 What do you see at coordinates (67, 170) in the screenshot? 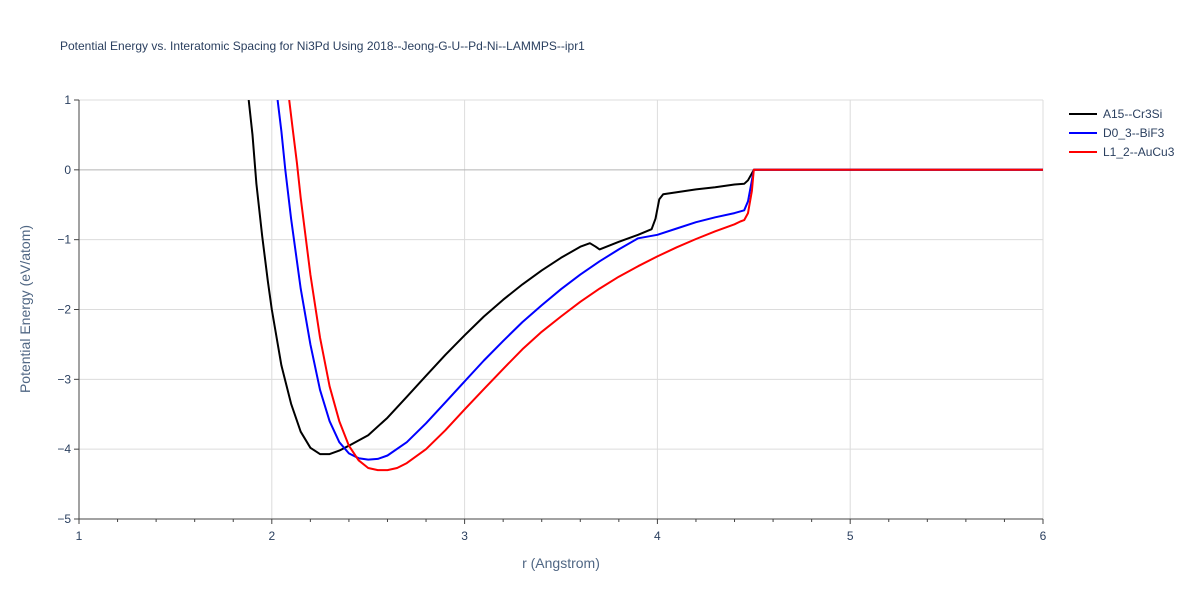
I see `y-tick-label: 0` at bounding box center [67, 170].